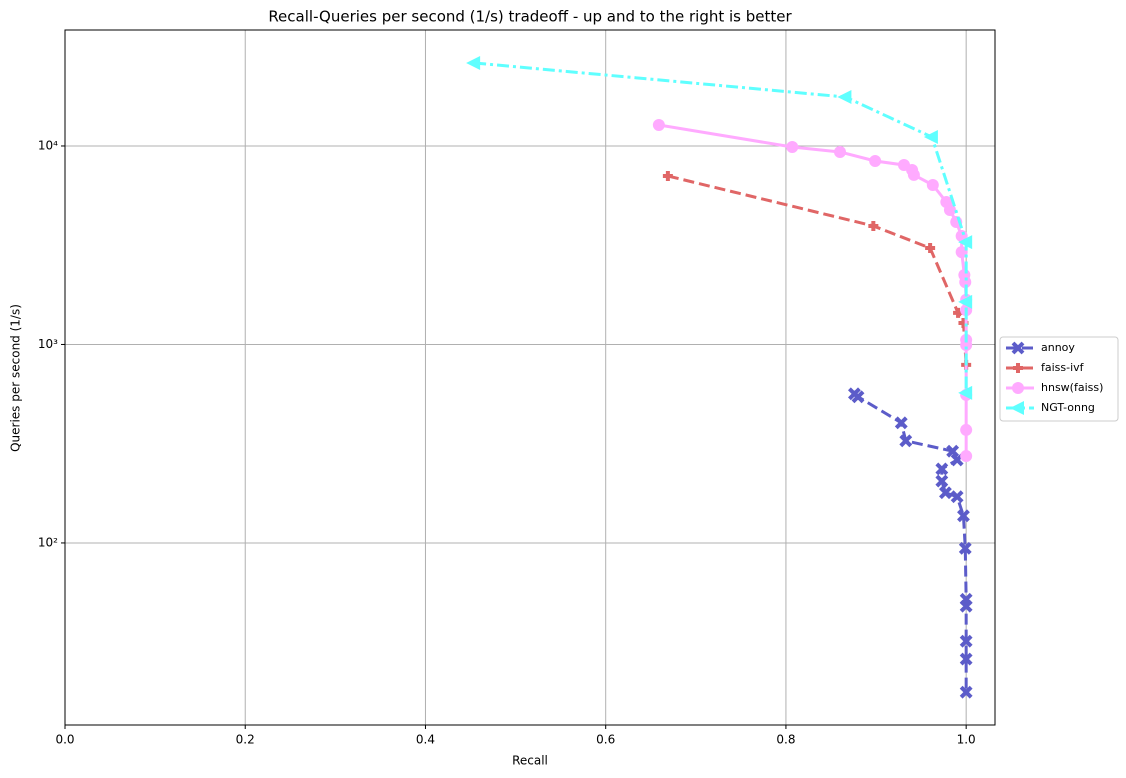 This screenshot has height=778, width=1126. Describe the element at coordinates (1072, 387) in the screenshot. I see `legend-label: hnsw(faiss)` at that location.